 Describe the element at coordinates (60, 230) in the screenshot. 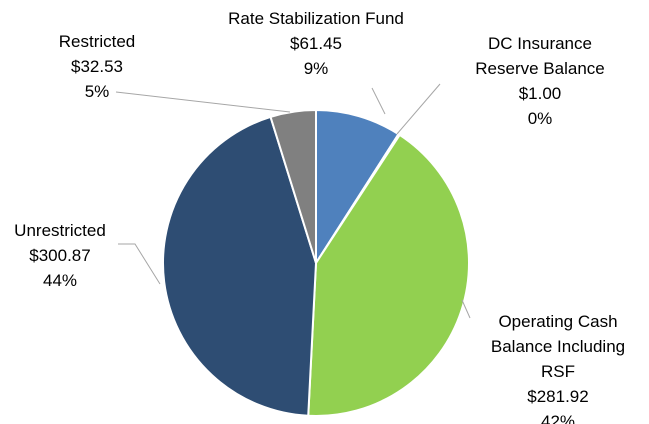

I see `category-label: Unrestricted` at that location.